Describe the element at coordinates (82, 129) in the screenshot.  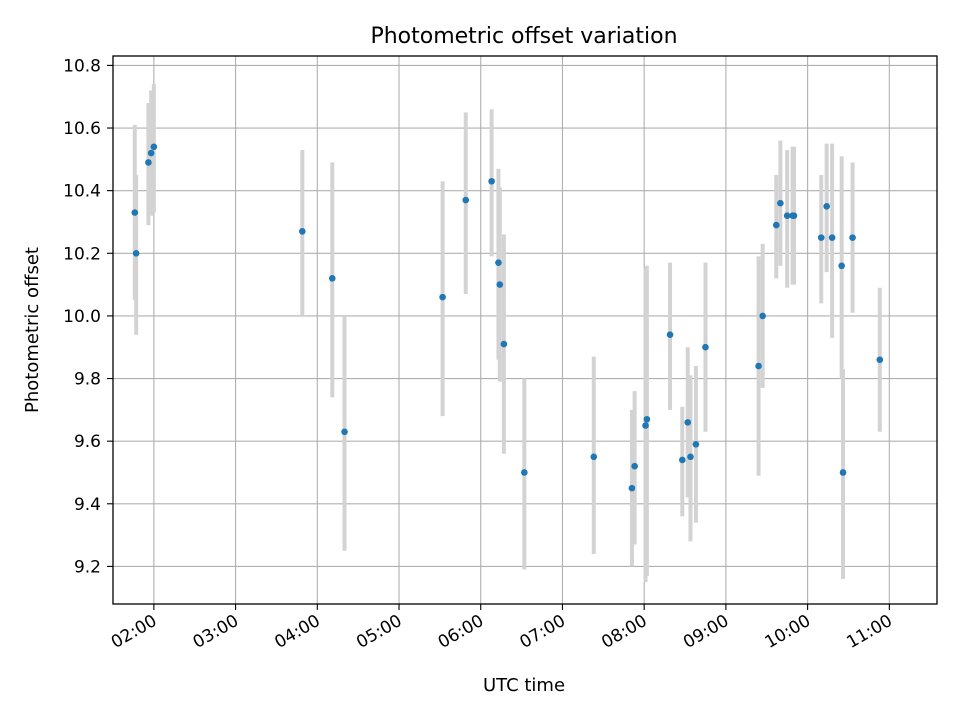
I see `y-tick-label: 10.6` at that location.